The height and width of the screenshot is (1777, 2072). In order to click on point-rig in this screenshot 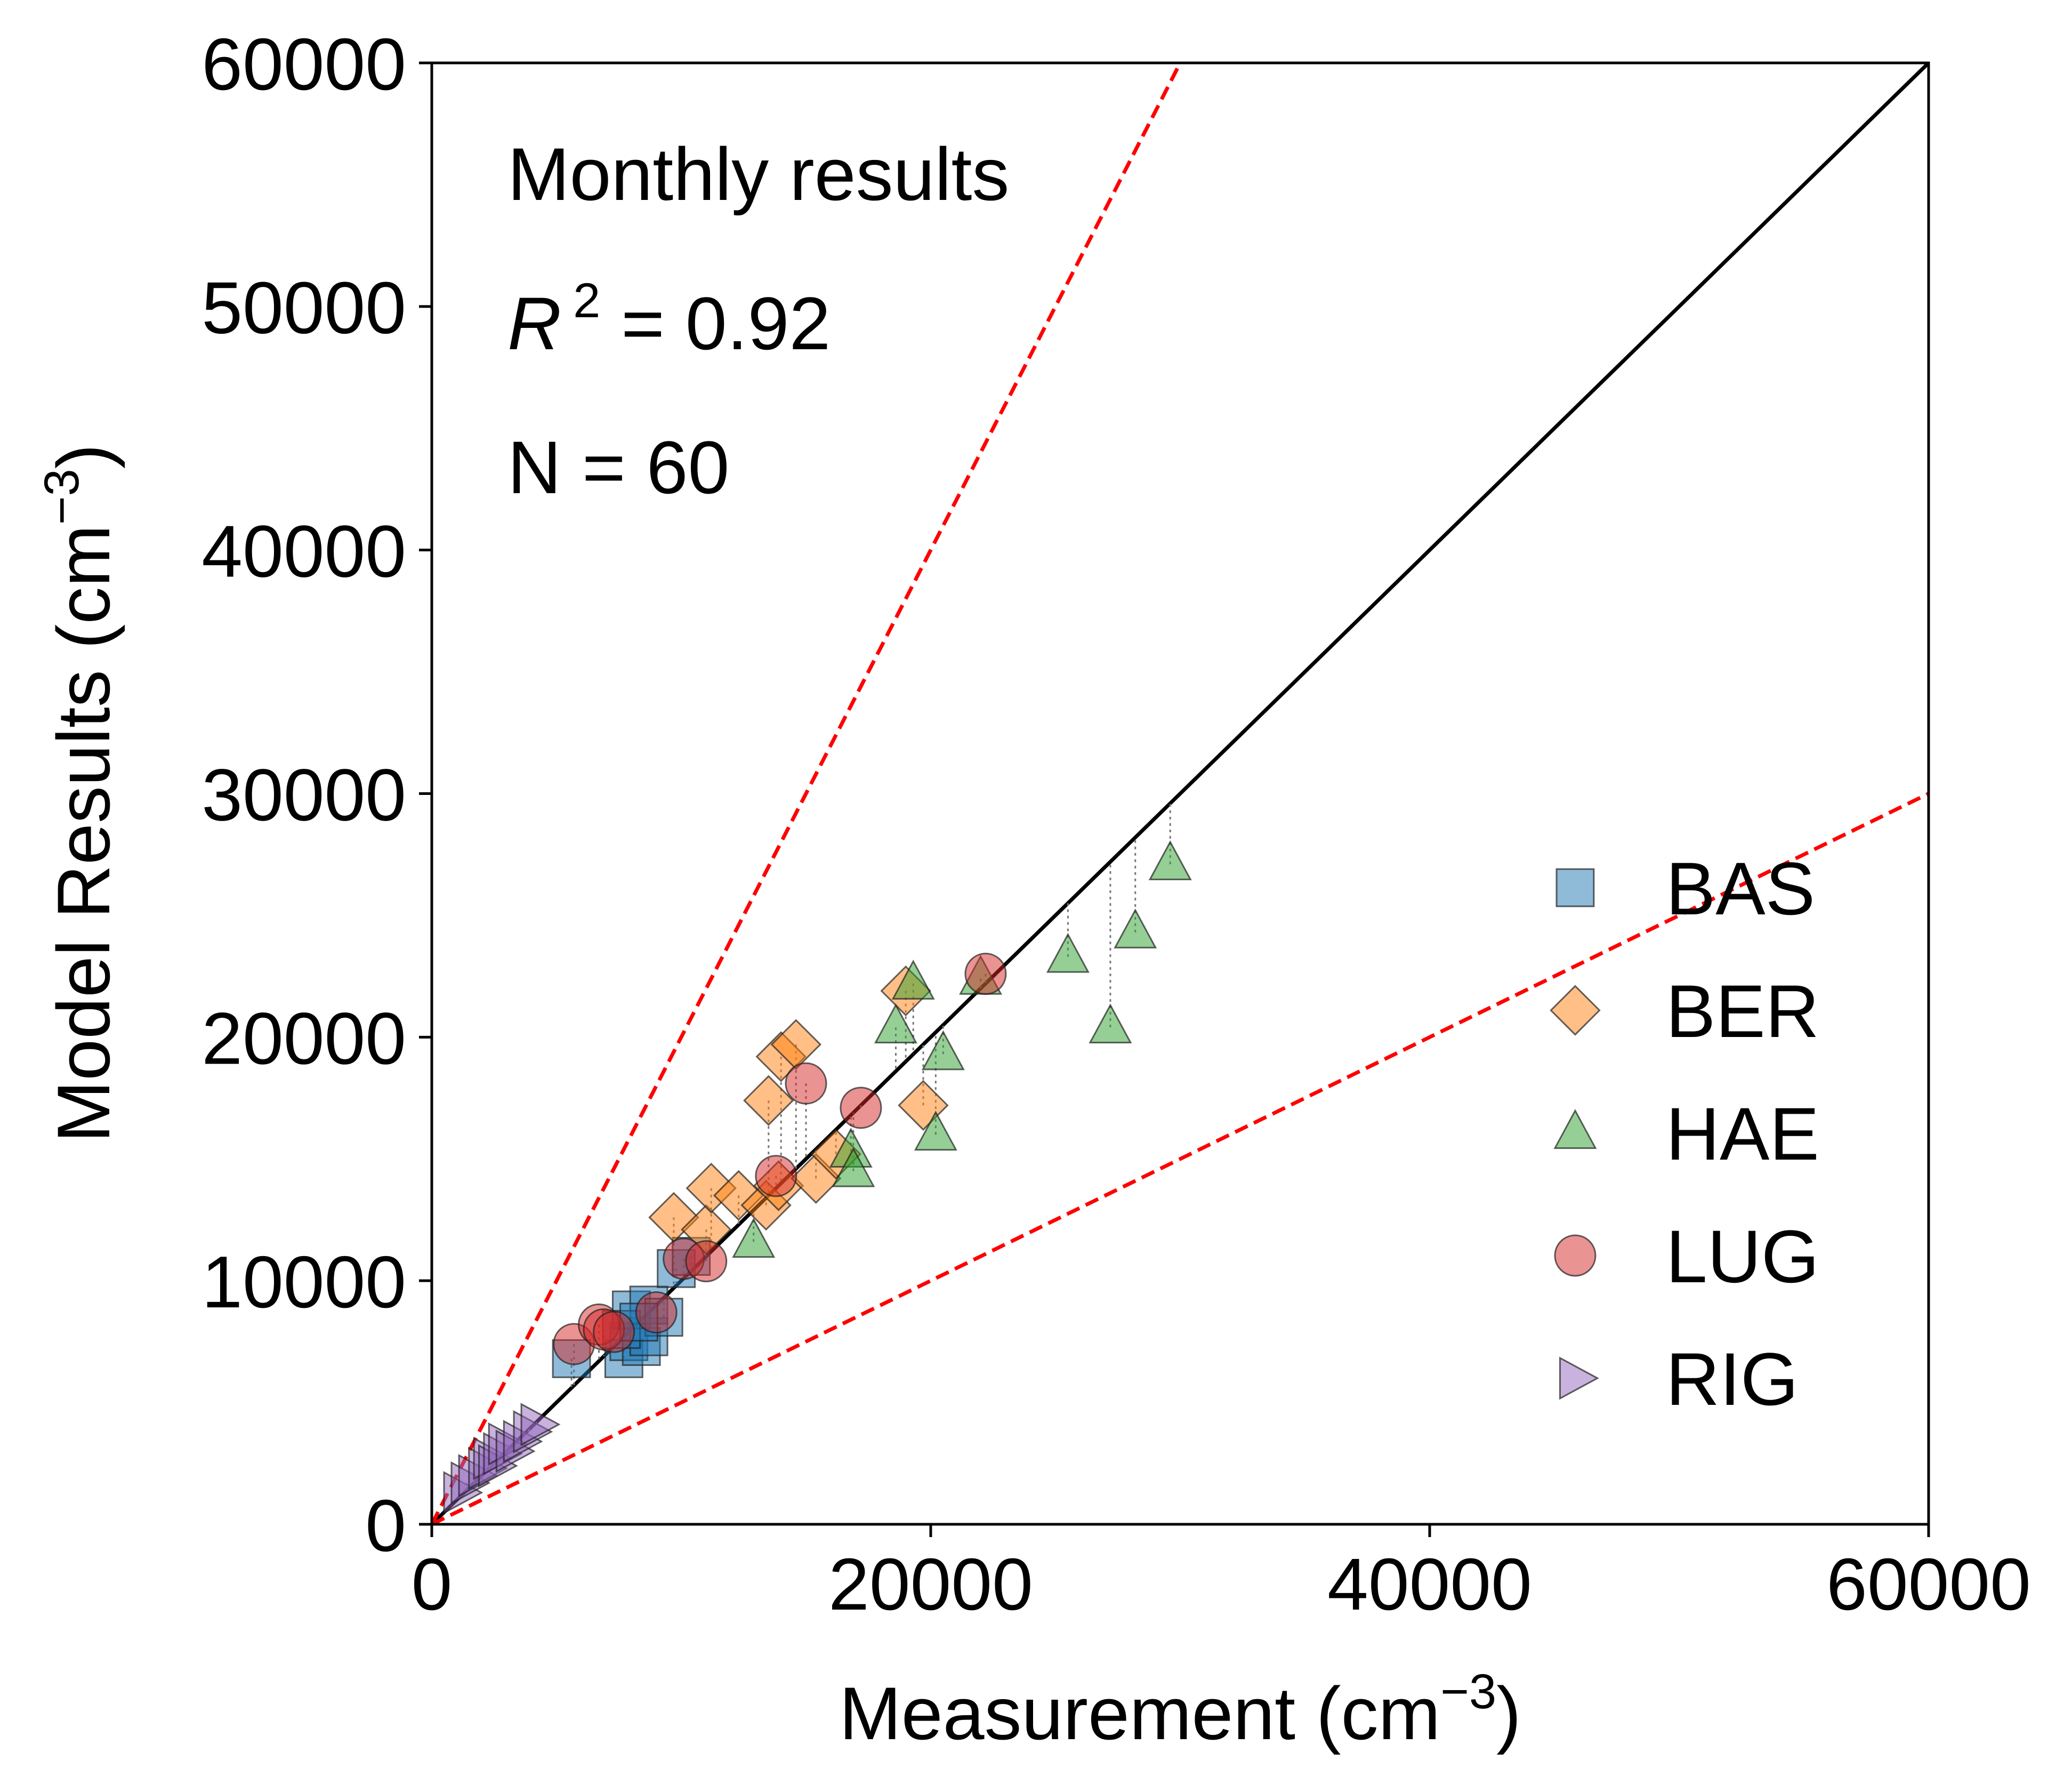, I will do `click(540, 1424)`.